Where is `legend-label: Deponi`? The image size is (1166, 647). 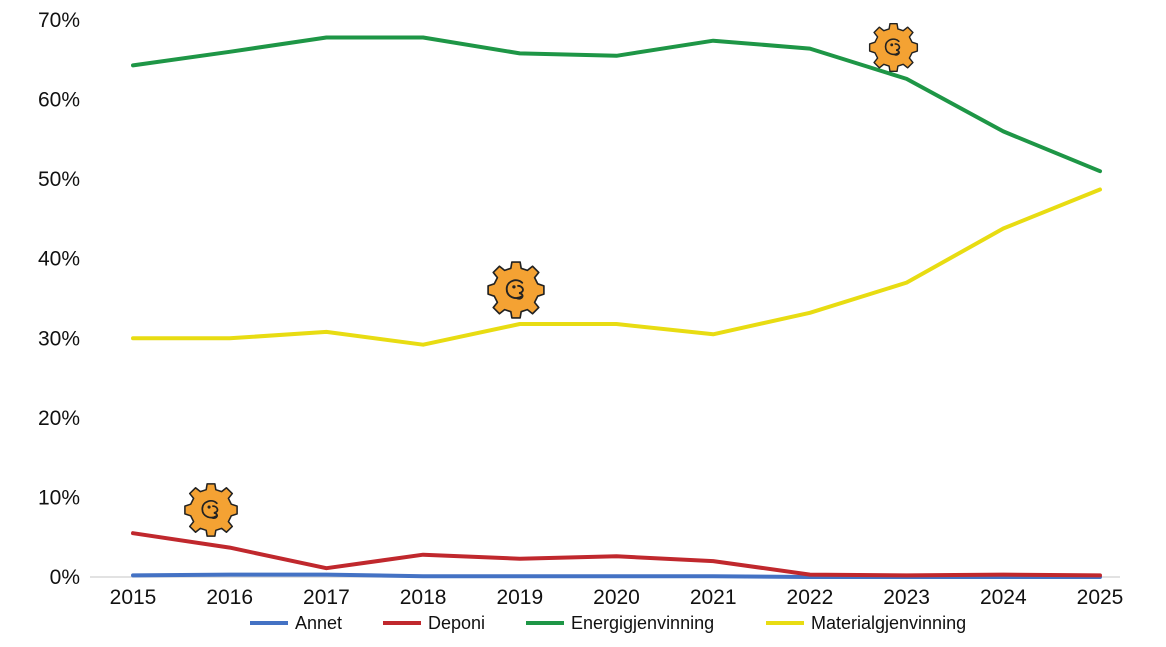
legend-label: Deponi is located at coordinates (456, 623).